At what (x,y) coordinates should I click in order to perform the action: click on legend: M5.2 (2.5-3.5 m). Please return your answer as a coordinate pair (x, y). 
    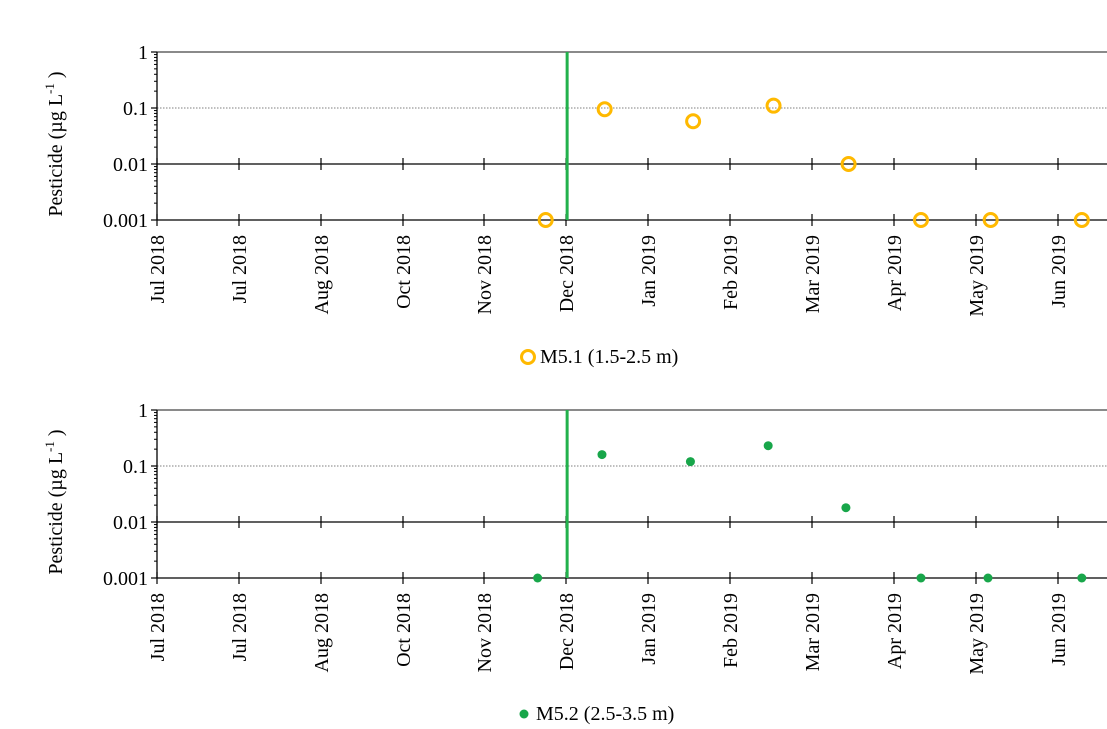
    Looking at the image, I should click on (596, 714).